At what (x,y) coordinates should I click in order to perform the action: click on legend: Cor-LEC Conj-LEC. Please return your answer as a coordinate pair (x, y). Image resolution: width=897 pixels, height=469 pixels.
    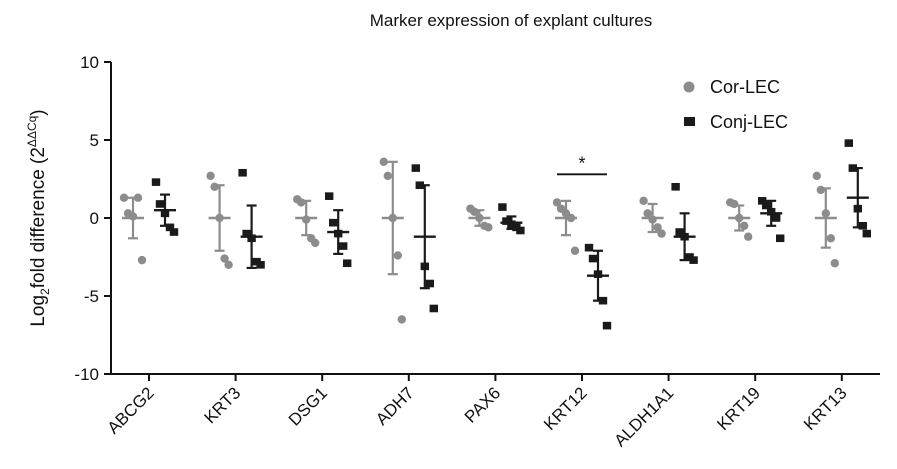
    Looking at the image, I should click on (735, 104).